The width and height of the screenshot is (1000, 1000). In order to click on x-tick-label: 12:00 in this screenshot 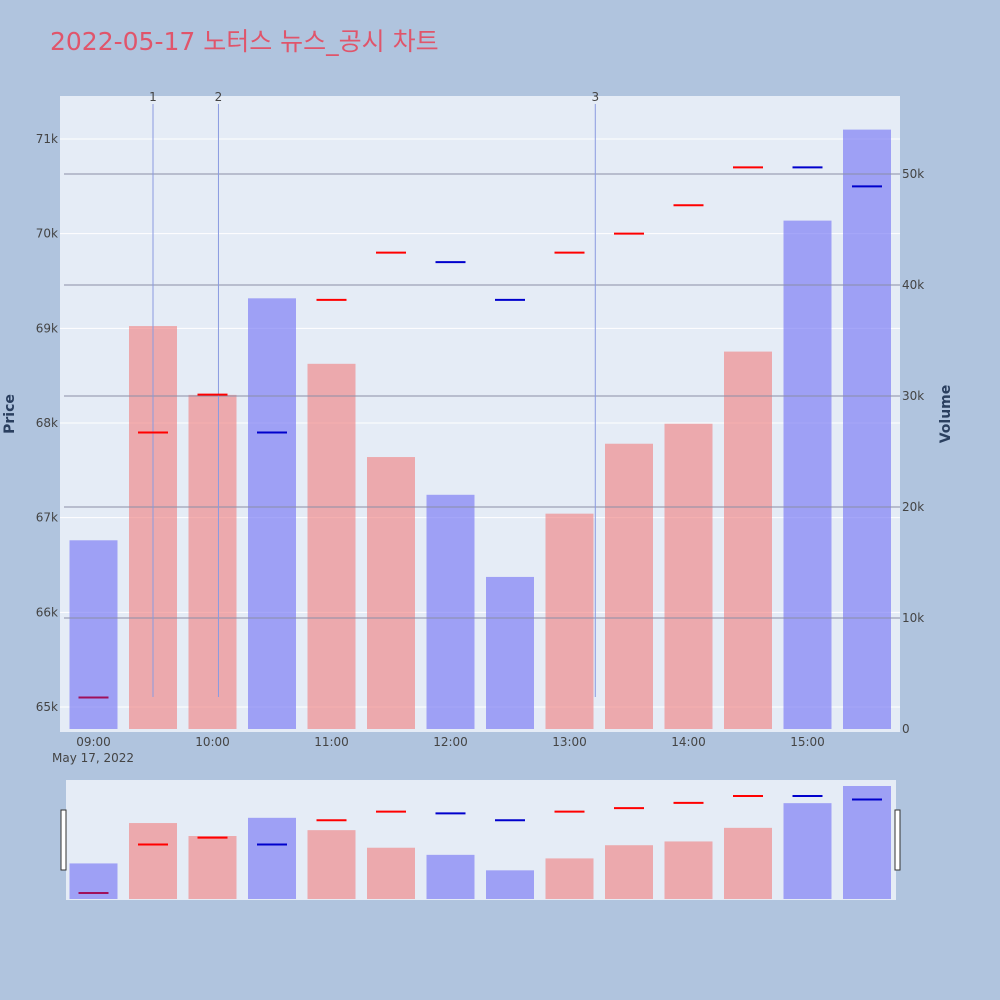, I will do `click(450, 742)`.